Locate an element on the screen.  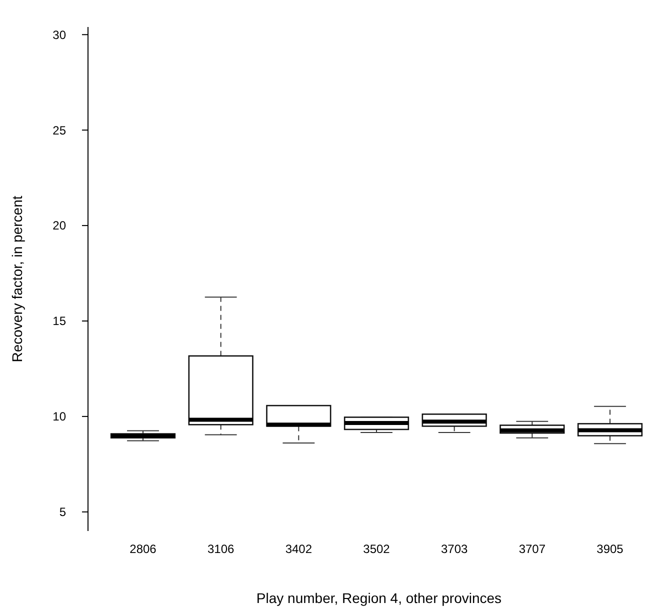
y-tick-label: 25 is located at coordinates (59, 130).